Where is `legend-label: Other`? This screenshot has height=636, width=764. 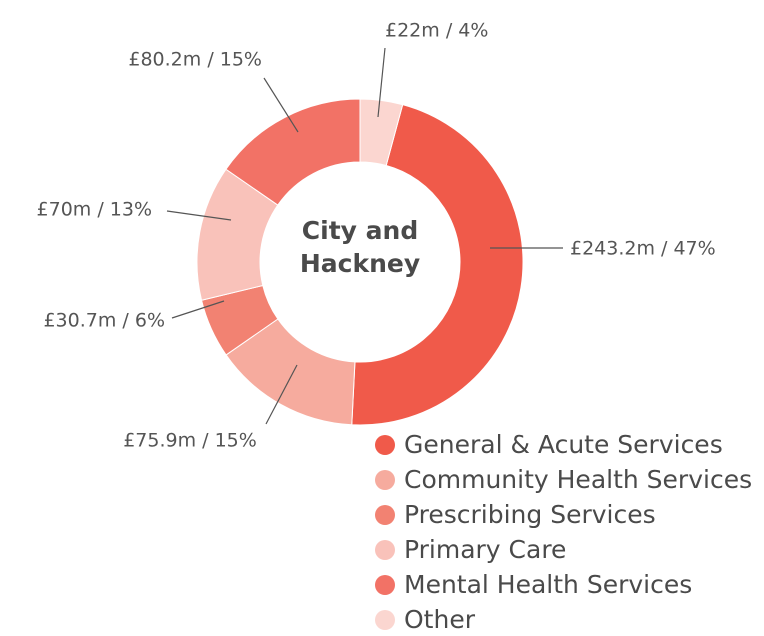
legend-label: Other is located at coordinates (440, 618).